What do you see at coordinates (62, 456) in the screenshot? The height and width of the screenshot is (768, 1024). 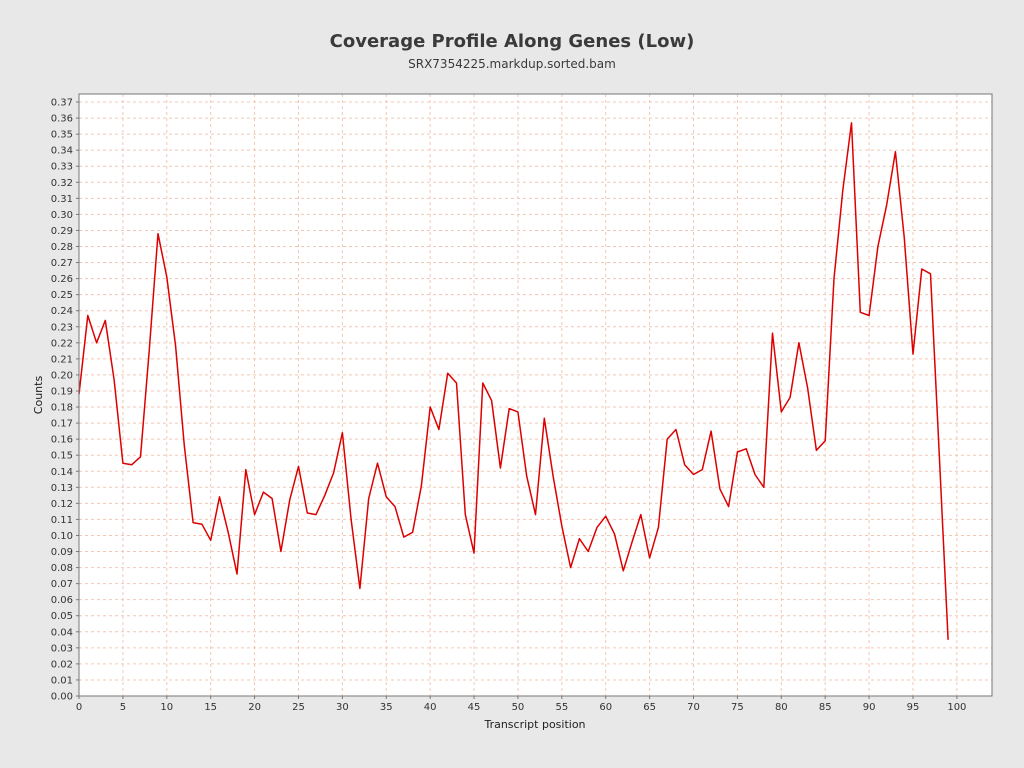 I see `y-tick-label: 0.15` at bounding box center [62, 456].